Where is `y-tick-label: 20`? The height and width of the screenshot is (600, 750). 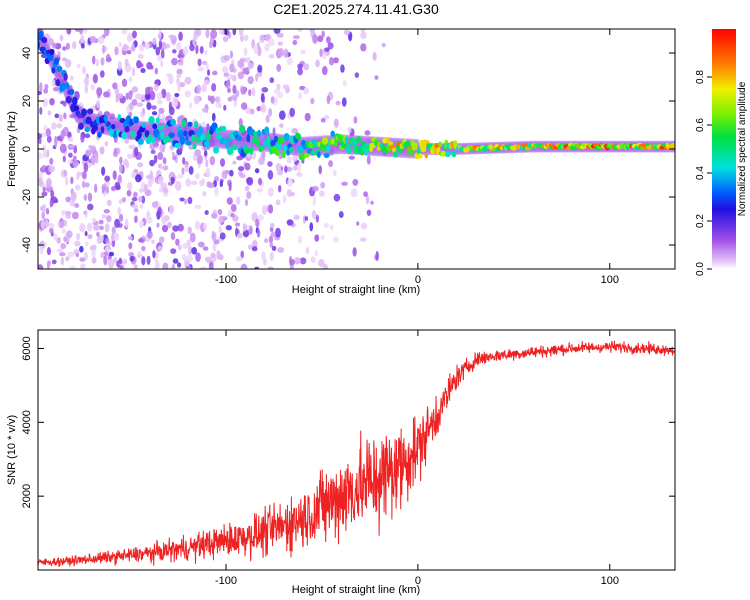 y-tick-label: 20 is located at coordinates (27, 101).